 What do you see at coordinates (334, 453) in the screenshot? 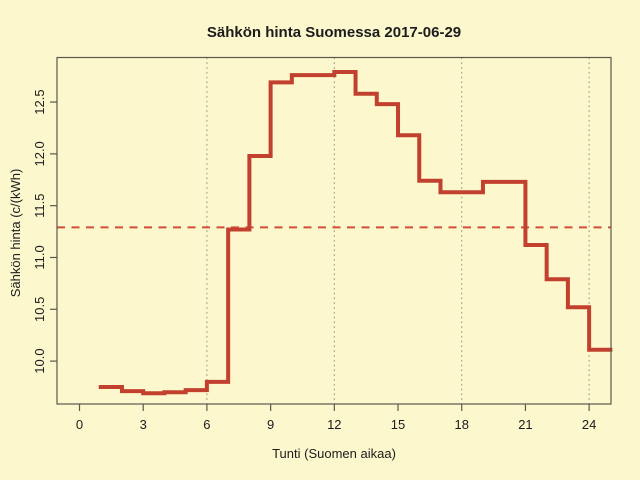
I see `x-axis-label: Tunti (Suomen aikaa)` at bounding box center [334, 453].